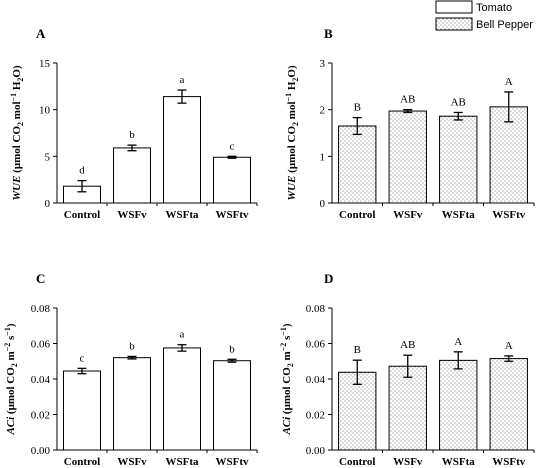 This screenshot has width=550, height=468. Describe the element at coordinates (82, 171) in the screenshot. I see `significance-letter: d` at that location.